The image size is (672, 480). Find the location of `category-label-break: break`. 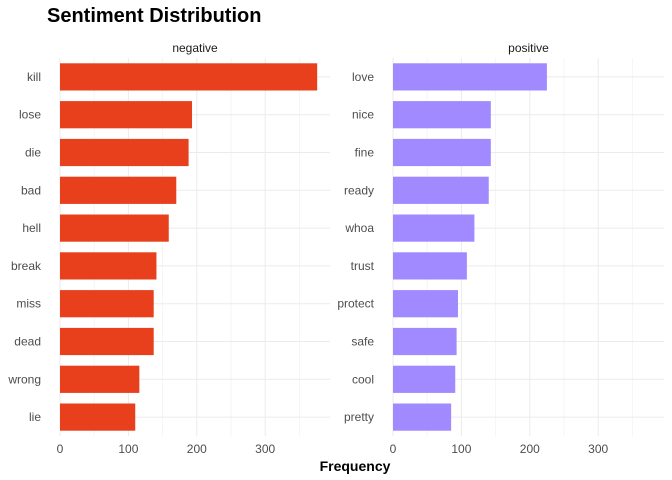

category-label-break: break is located at coordinates (26, 266).